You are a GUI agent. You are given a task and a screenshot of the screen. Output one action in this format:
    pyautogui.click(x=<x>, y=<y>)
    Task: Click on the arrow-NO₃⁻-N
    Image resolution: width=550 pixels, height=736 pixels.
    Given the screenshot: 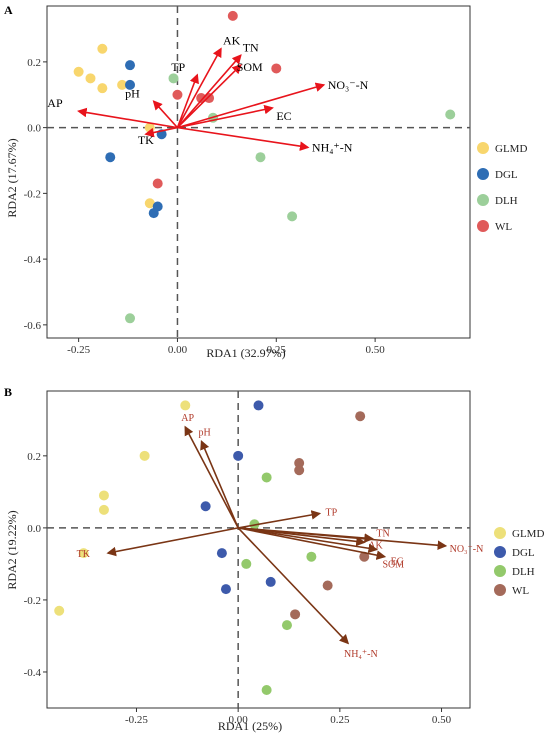 What is the action you would take?
    pyautogui.click(x=251, y=105)
    